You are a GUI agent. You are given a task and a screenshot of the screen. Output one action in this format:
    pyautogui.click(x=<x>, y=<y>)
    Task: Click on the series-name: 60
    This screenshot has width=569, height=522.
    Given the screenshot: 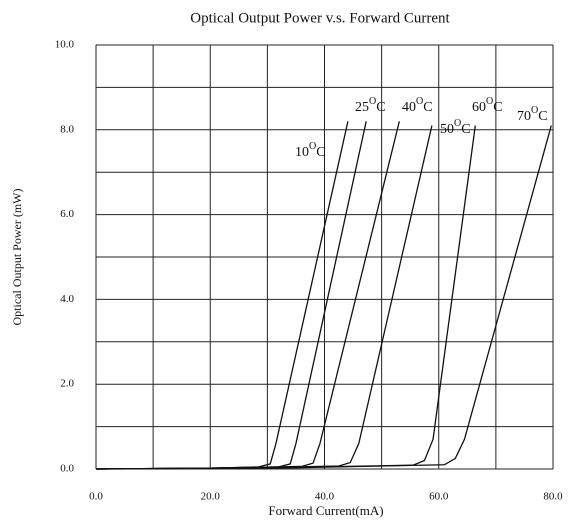 What is the action you would take?
    pyautogui.click(x=479, y=107)
    